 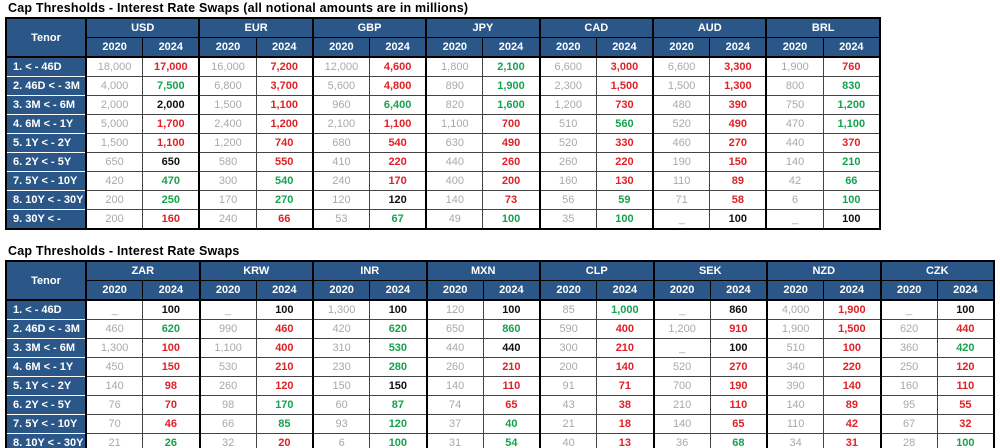 I want to click on value-2020: 1,800, so click(x=454, y=66).